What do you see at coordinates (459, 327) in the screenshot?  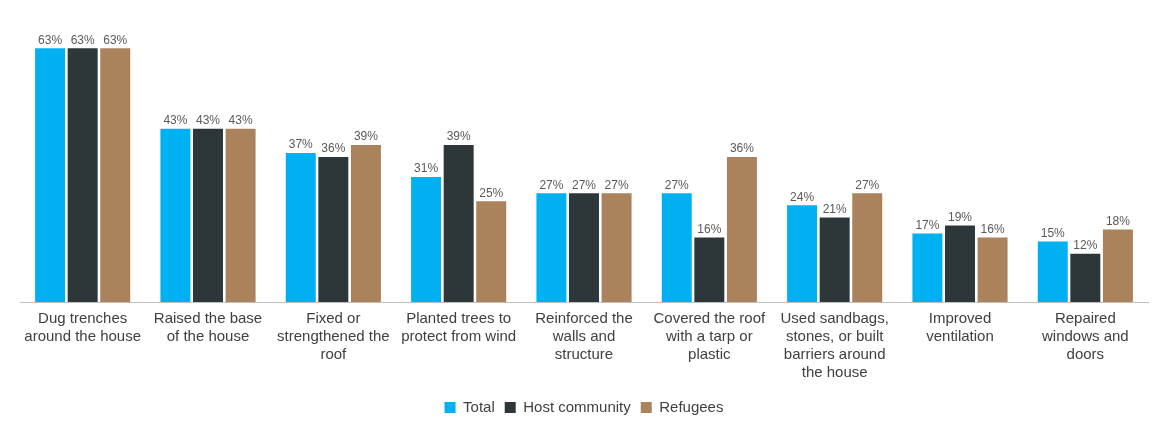 I see `x-tick-label: Planted trees to protect from wind` at bounding box center [459, 327].